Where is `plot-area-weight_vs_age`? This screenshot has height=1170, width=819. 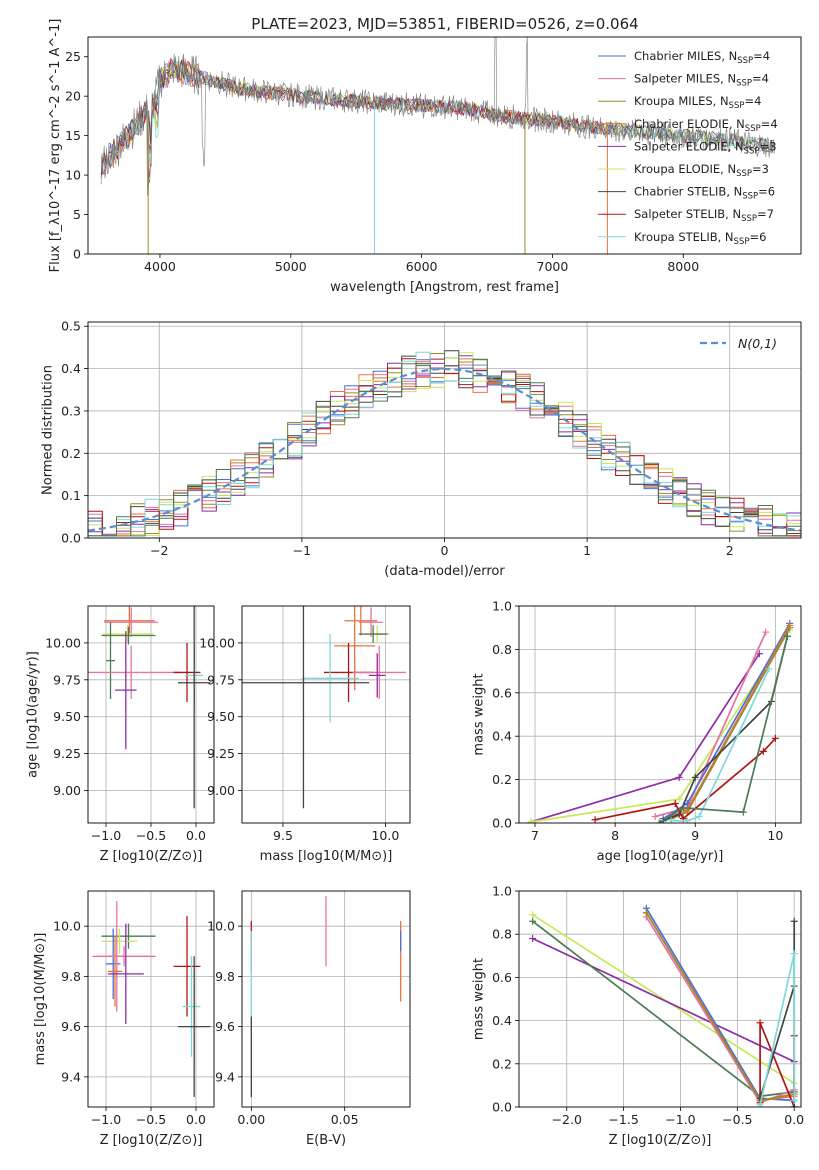 plot-area-weight_vs_age is located at coordinates (660, 714).